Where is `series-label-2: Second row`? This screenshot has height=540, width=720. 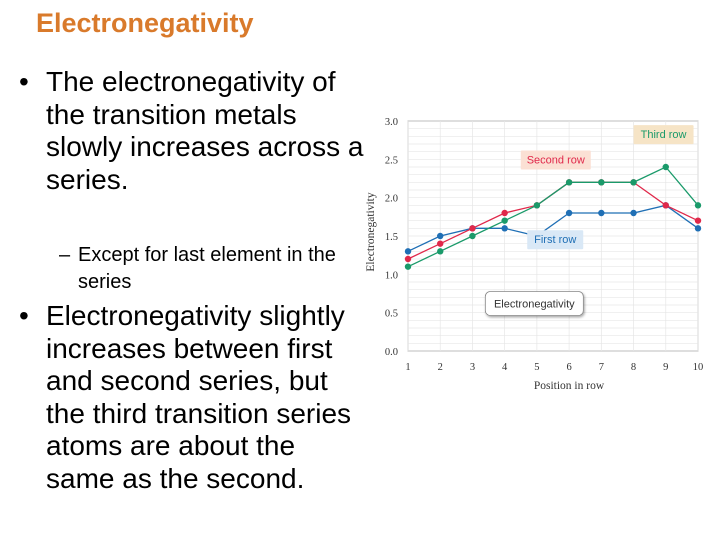
series-label-2: Second row is located at coordinates (556, 160).